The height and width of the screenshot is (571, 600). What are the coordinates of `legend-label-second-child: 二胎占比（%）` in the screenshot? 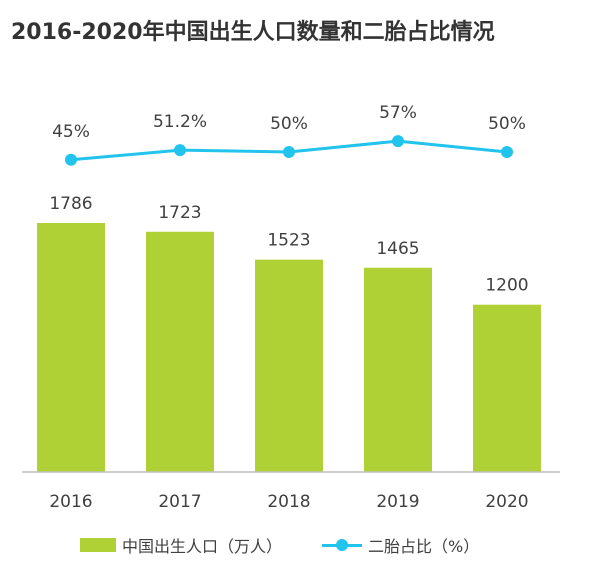 It's located at (424, 546).